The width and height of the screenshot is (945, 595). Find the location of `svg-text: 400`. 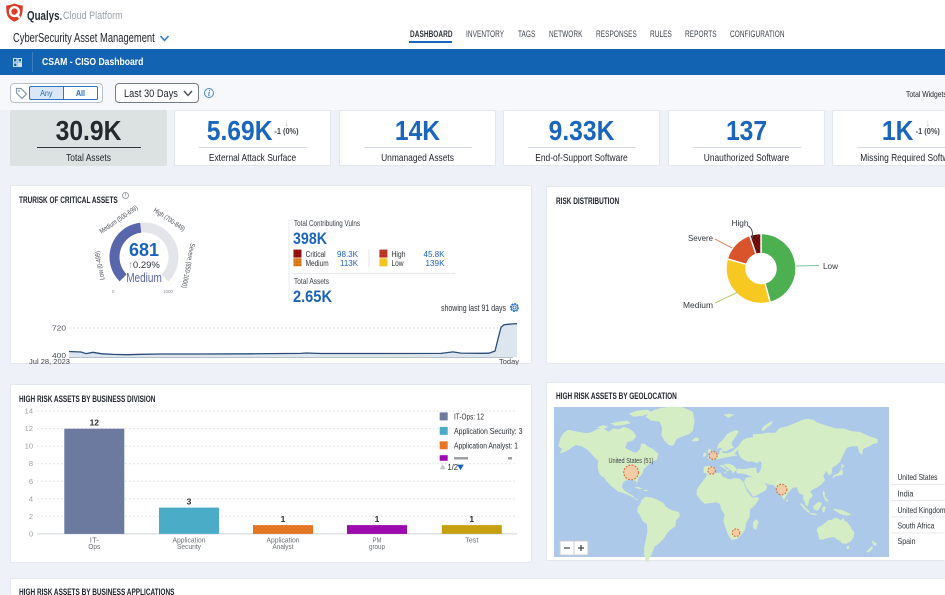

svg-text: 400 is located at coordinates (59, 355).